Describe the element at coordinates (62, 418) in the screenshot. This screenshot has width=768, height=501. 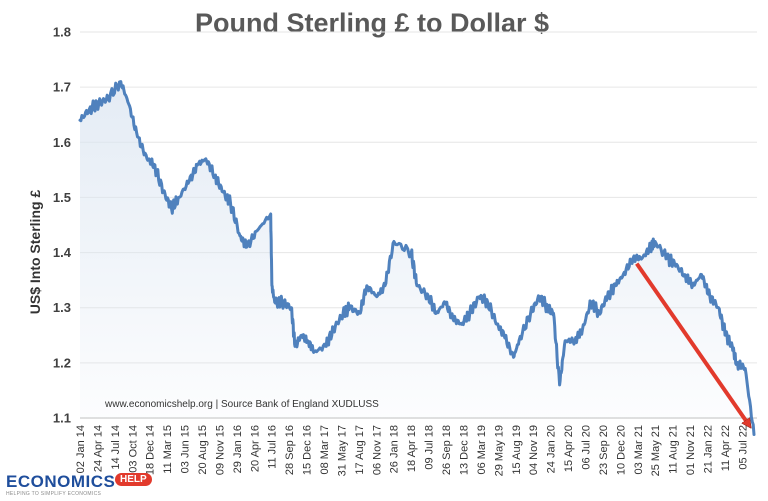
I see `y-tick-label: 1.1` at that location.